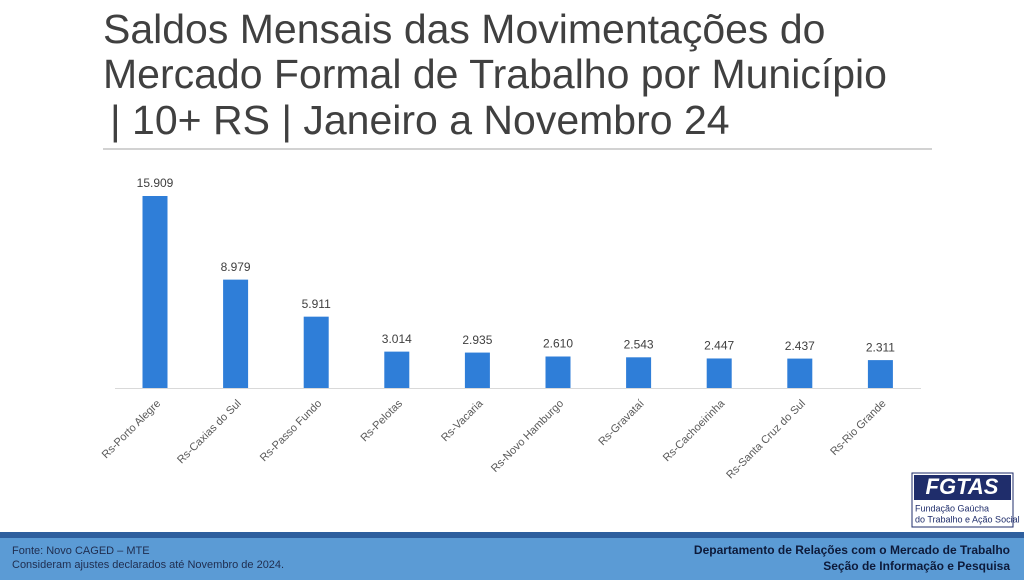  Describe the element at coordinates (766, 440) in the screenshot. I see `x-tick-label: Rs-Santa Cruz do Sul` at that location.